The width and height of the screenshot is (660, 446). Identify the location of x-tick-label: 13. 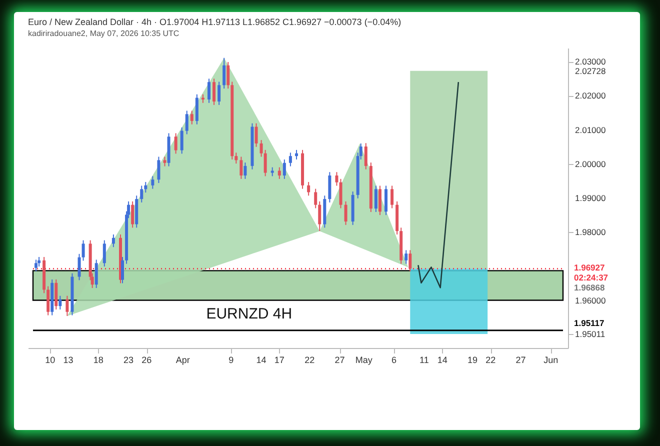
(68, 360).